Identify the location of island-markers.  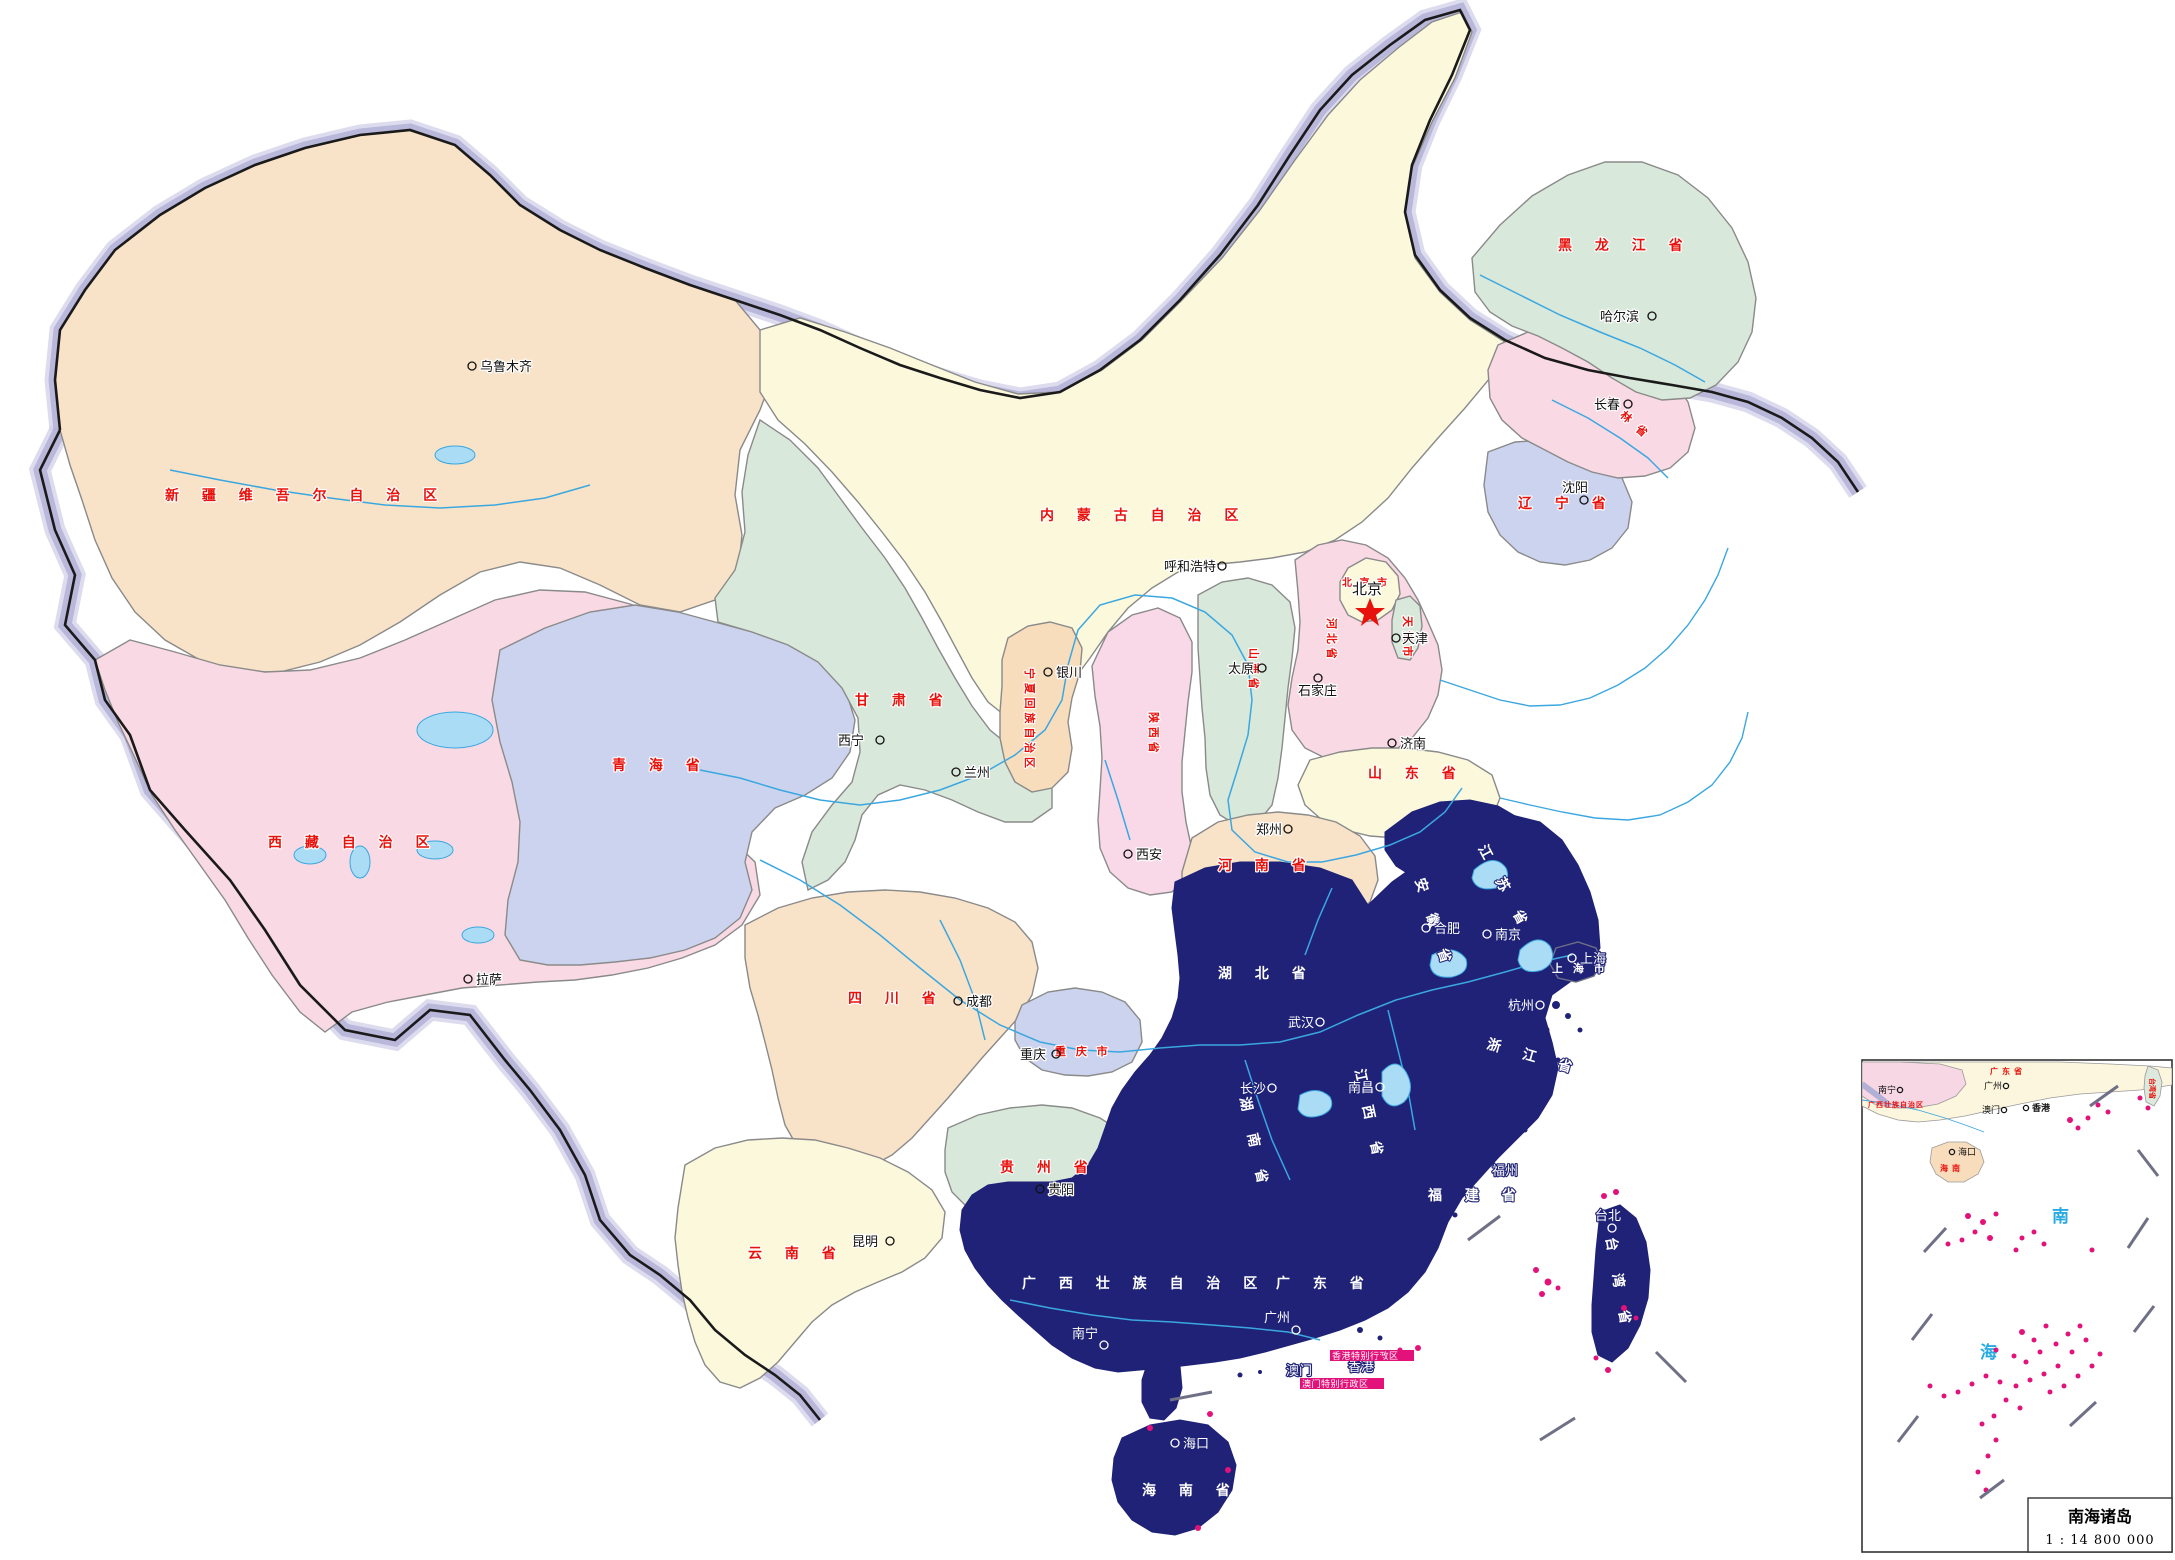
(1393, 1360).